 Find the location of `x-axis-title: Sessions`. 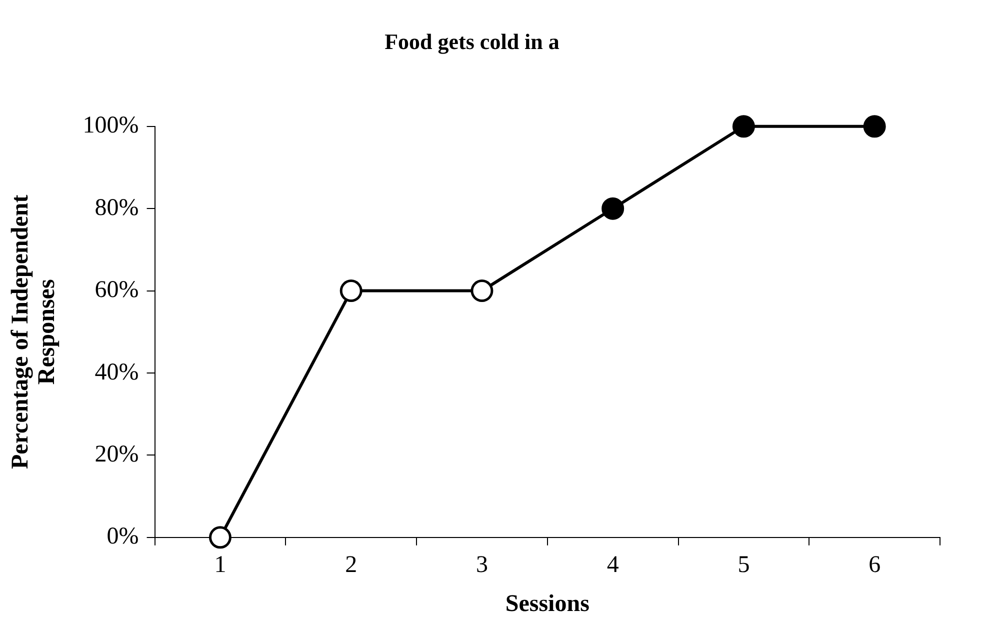

x-axis-title: Sessions is located at coordinates (547, 603).